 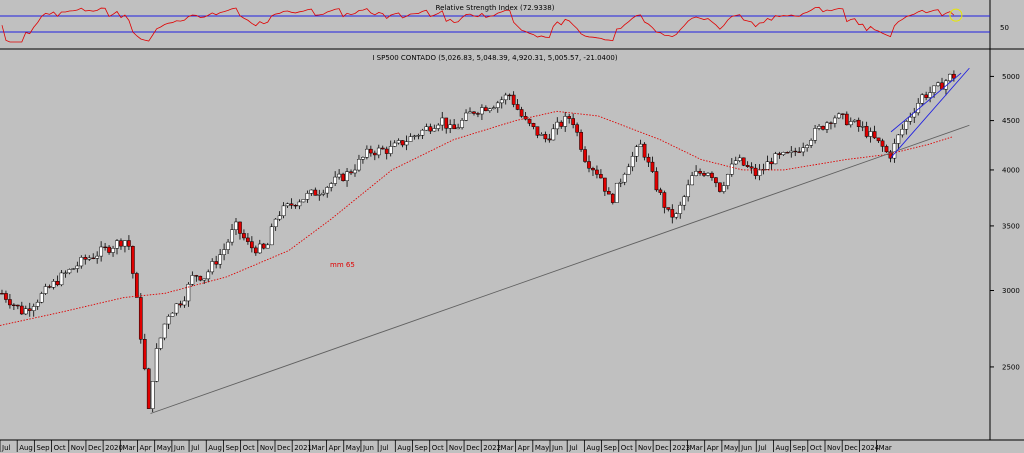 I want to click on x-tick-label: 2022, so click(x=492, y=448).